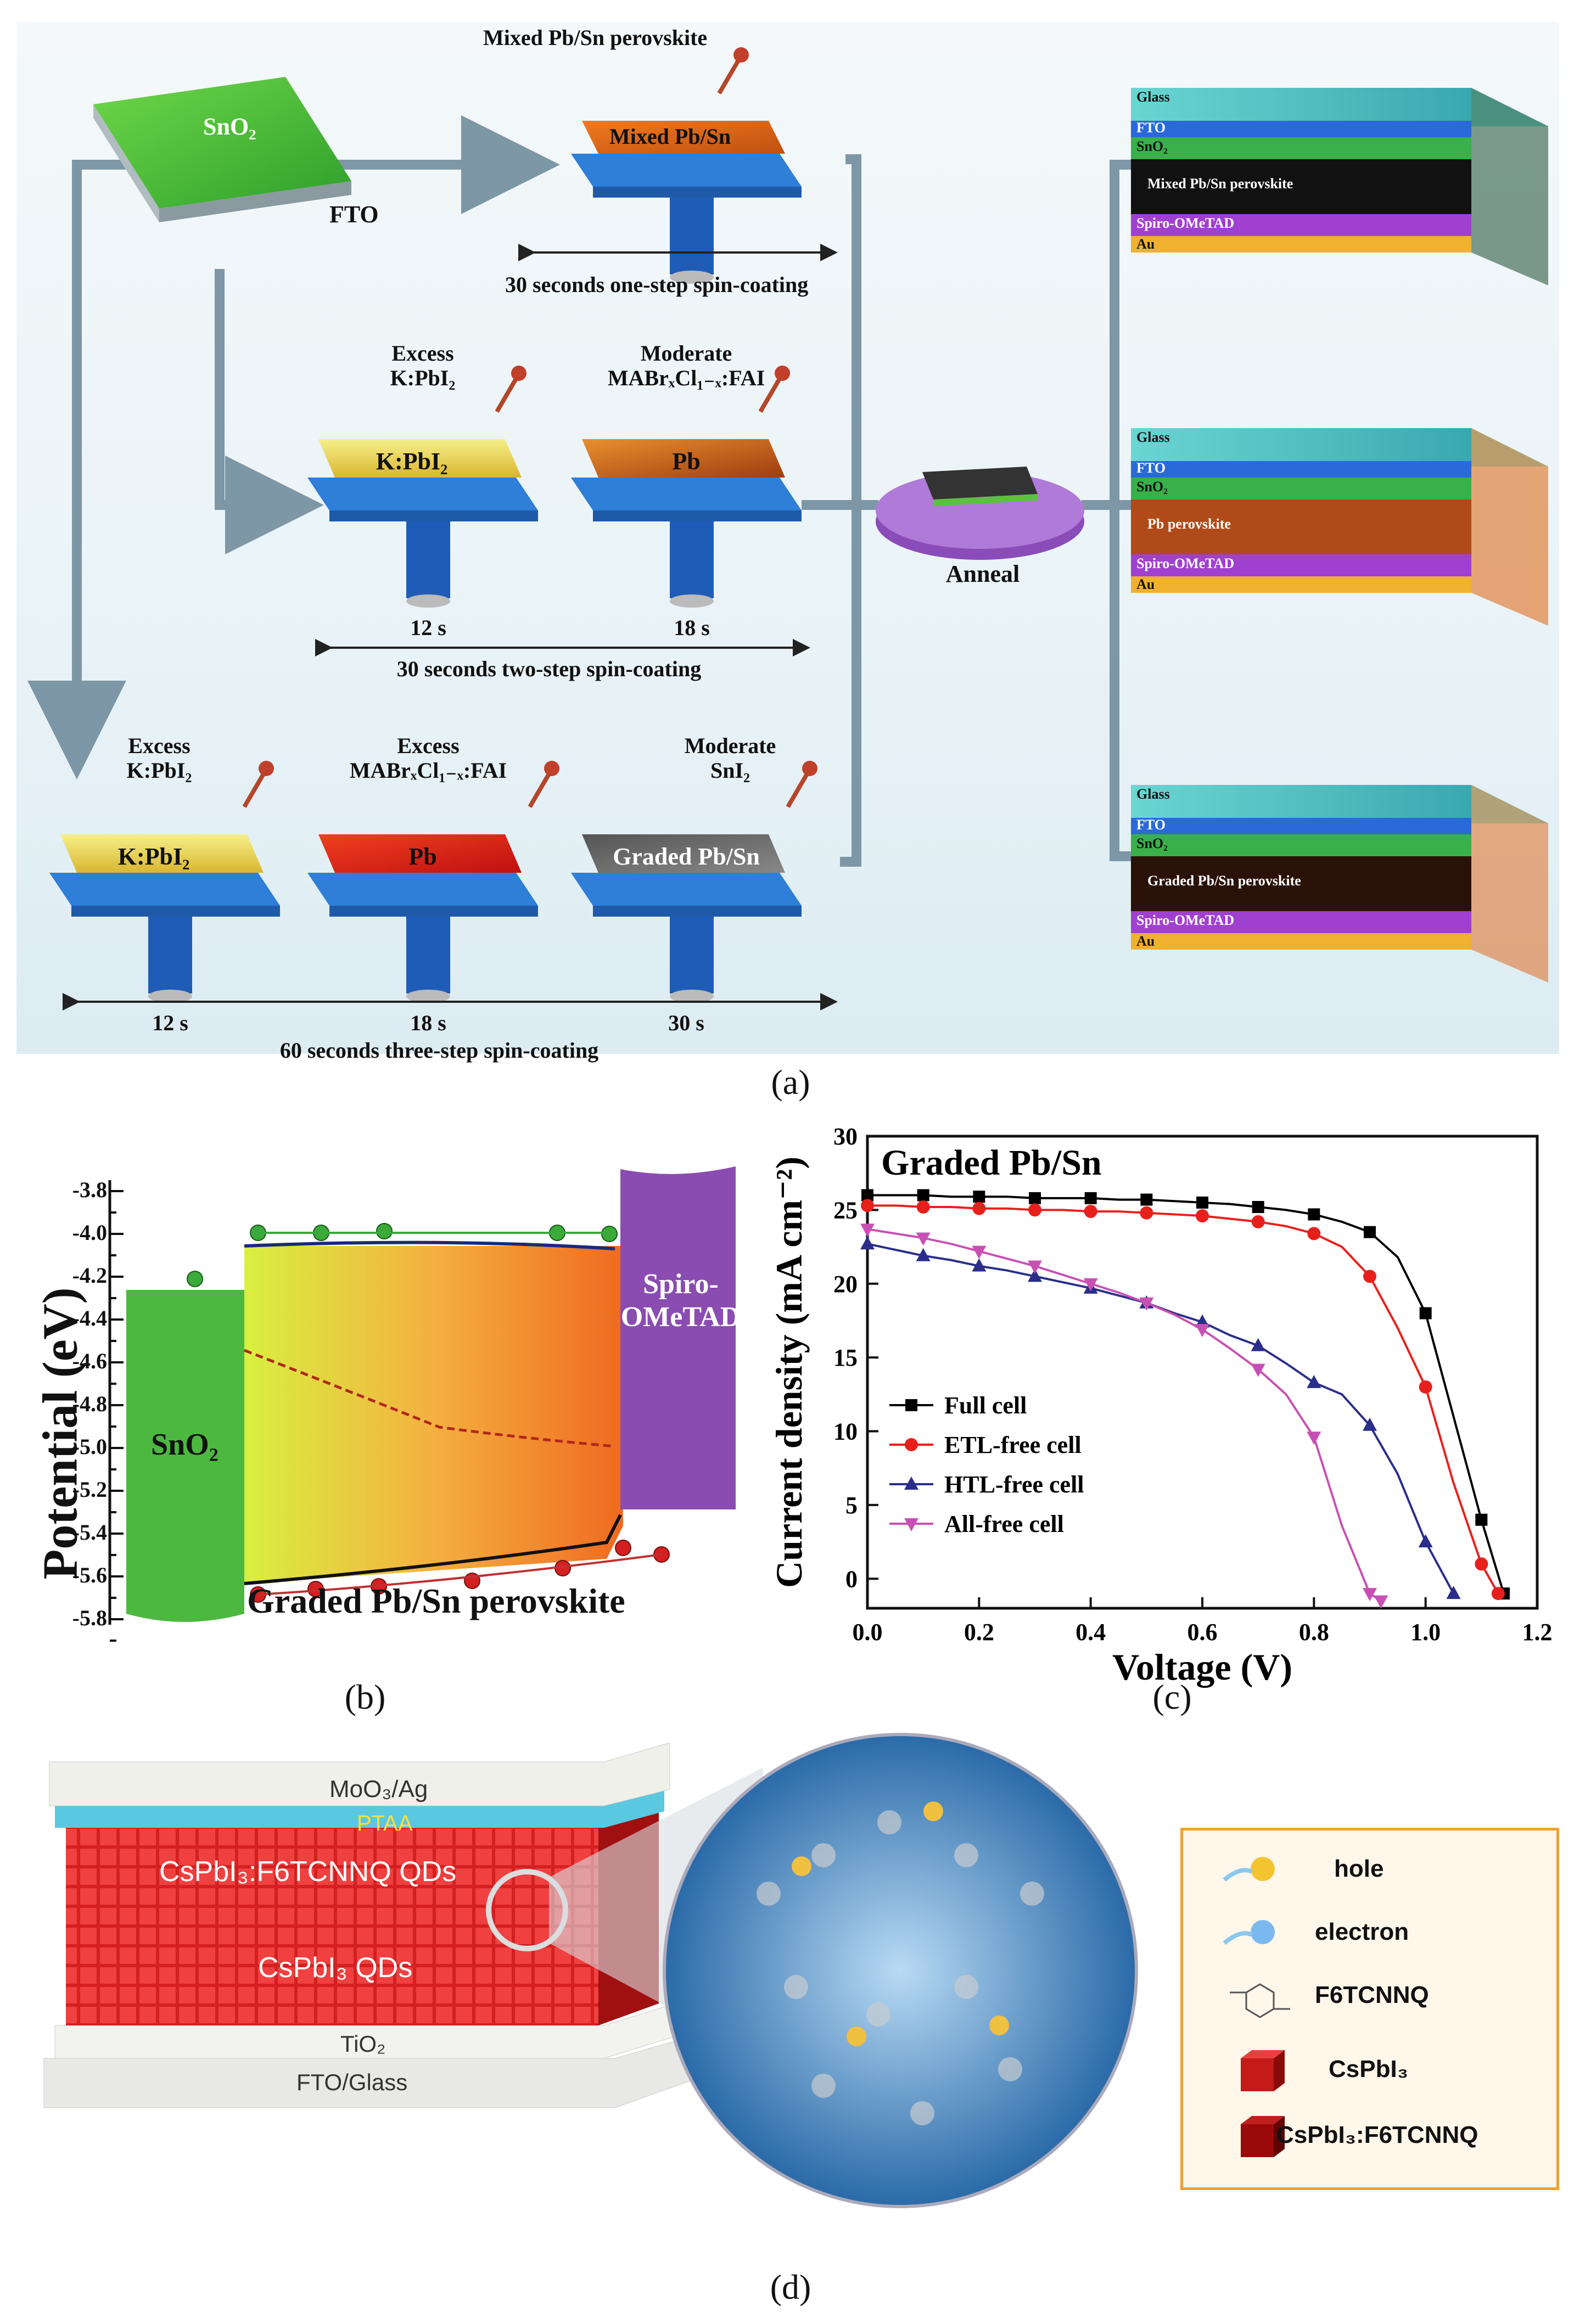  I want to click on two-step-2-reagent-line1: Moderate, so click(686, 353).